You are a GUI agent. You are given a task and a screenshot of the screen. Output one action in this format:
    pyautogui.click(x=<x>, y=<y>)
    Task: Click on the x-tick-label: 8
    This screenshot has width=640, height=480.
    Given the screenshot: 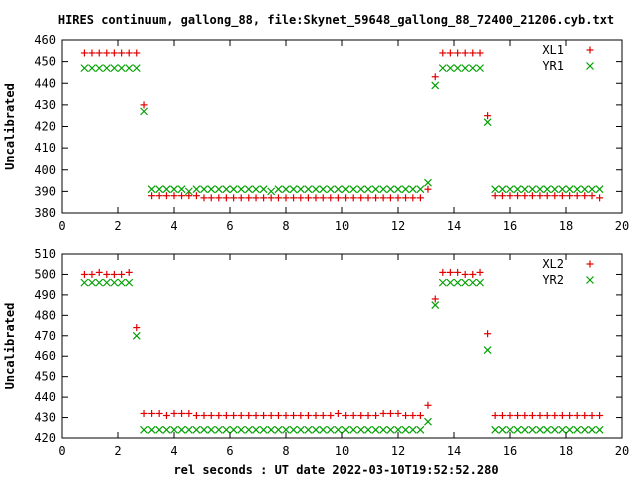 What is the action you would take?
    pyautogui.click(x=285, y=451)
    